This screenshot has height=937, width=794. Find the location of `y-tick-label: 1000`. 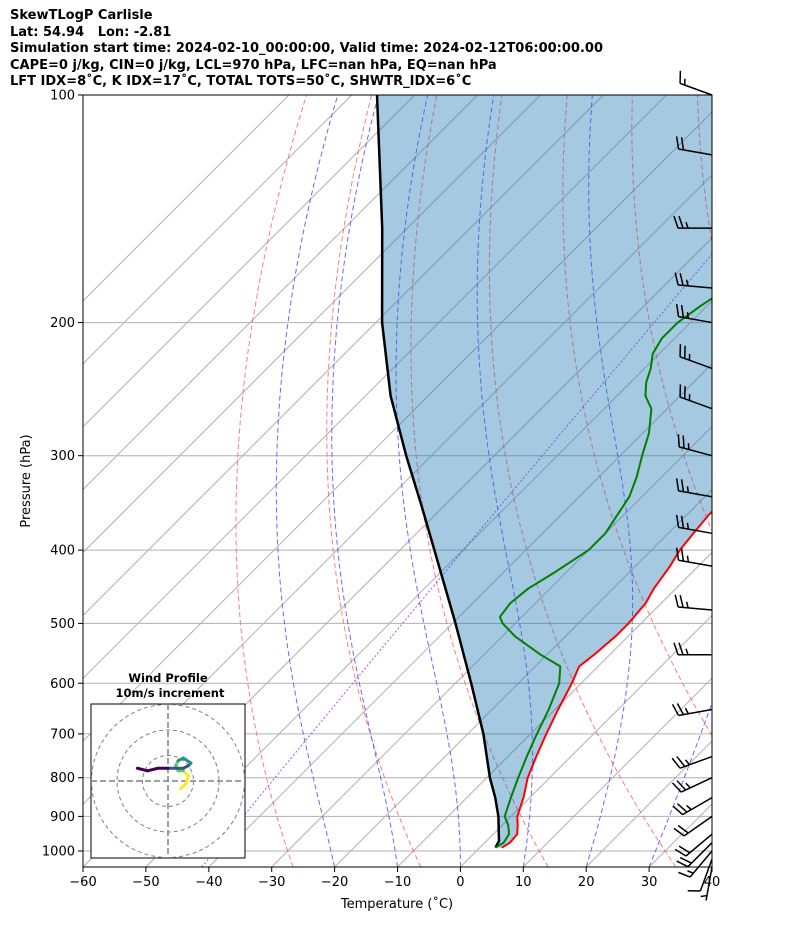

y-tick-label: 1000 is located at coordinates (58, 851).